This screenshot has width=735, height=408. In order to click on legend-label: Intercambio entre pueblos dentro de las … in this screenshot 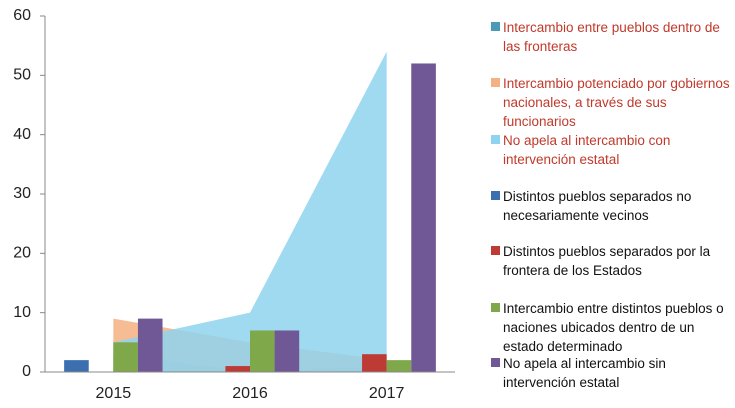, I will do `click(611, 37)`.